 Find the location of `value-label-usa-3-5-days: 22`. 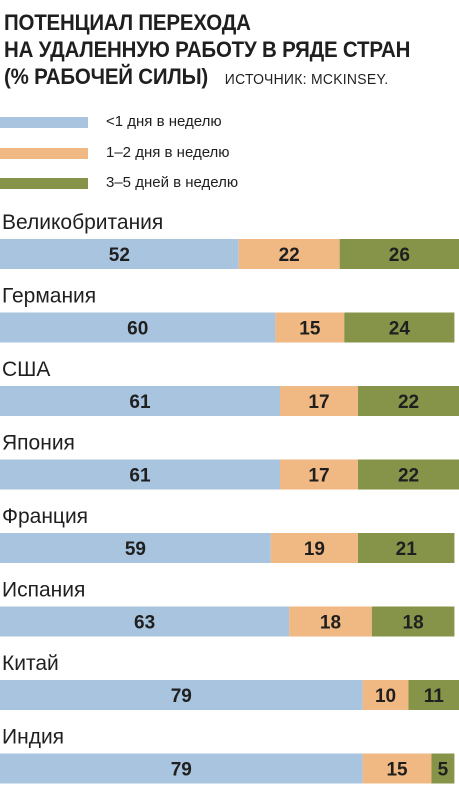

value-label-usa-3-5-days: 22 is located at coordinates (408, 402).